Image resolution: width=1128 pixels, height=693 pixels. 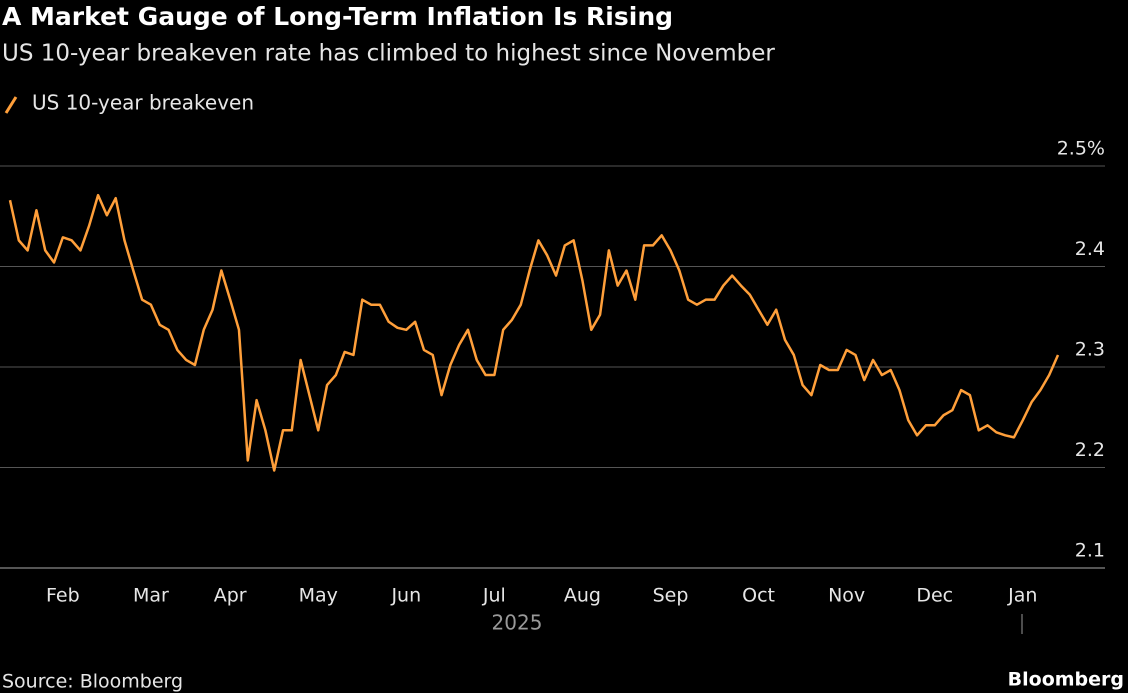 I want to click on source-note: Source: Bloomberg, so click(x=92, y=682).